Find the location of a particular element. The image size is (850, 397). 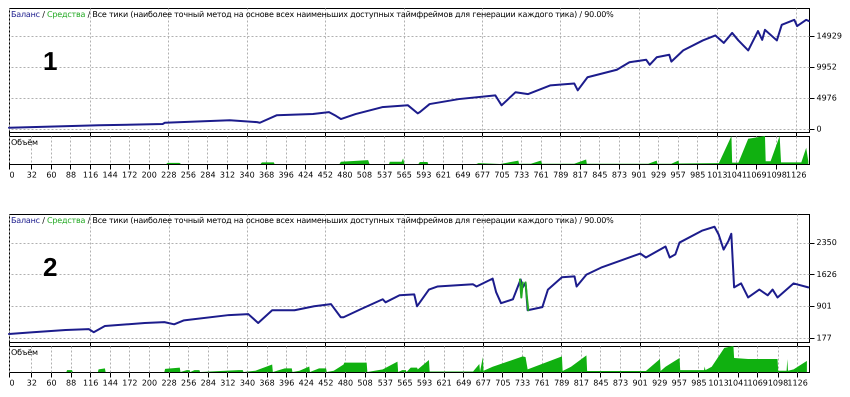

y-tick-label: 0 is located at coordinates (819, 129).